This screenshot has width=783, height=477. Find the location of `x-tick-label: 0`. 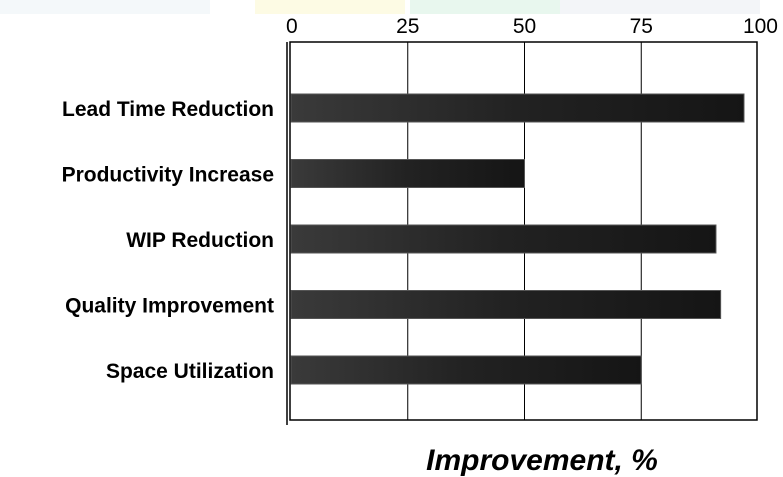

x-tick-label: 0 is located at coordinates (292, 26).